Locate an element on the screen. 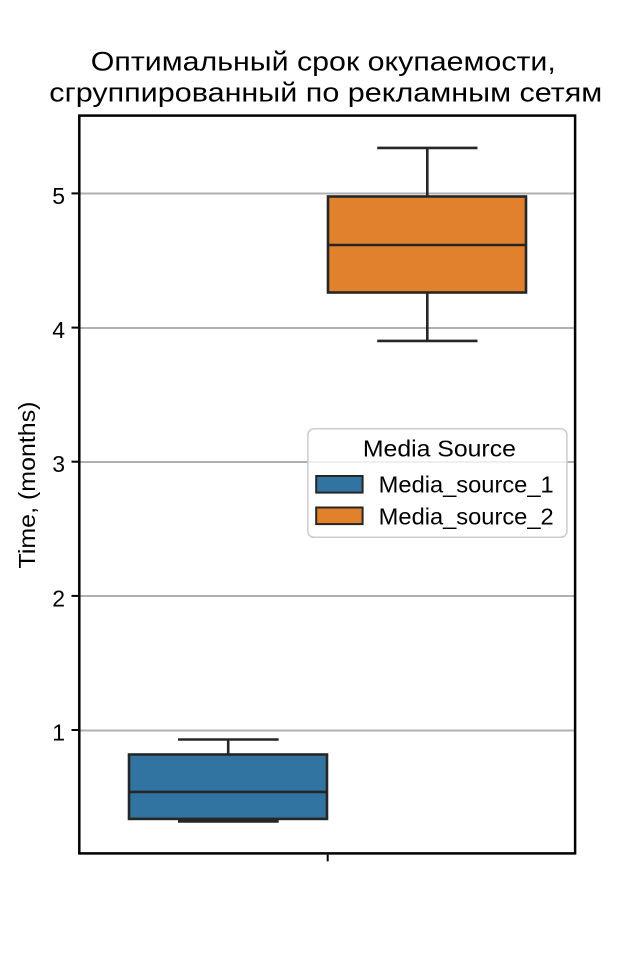  svg-text: 2 is located at coordinates (58, 598).